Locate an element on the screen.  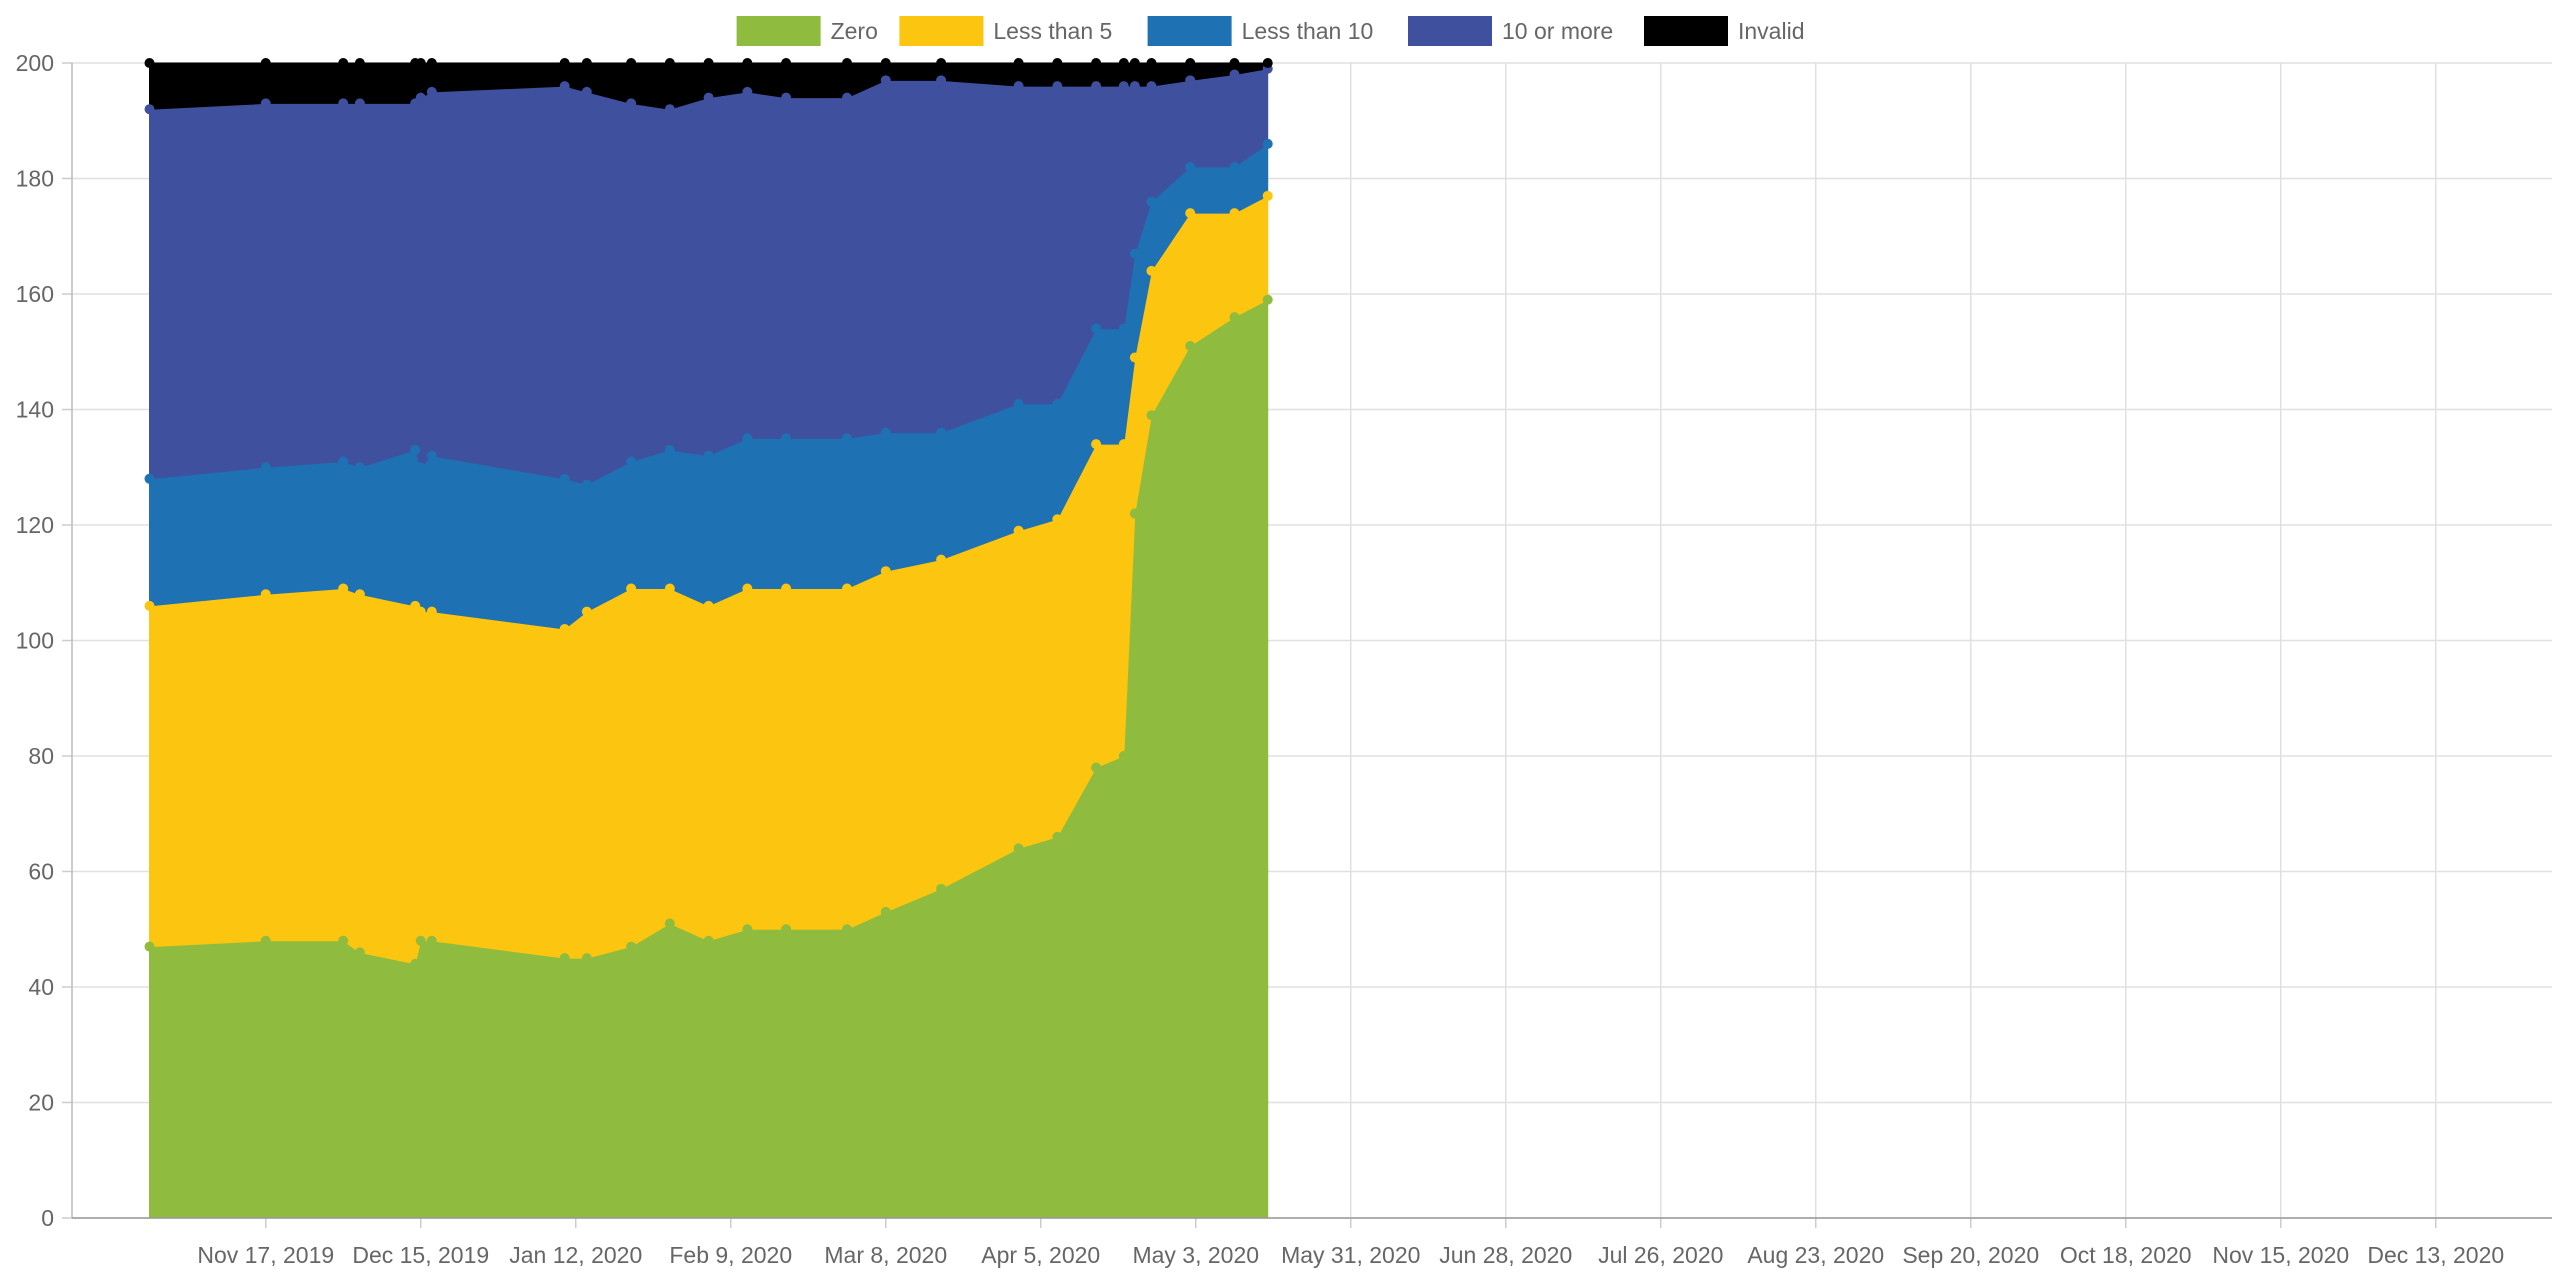
legend-item: Zero is located at coordinates (807, 31).